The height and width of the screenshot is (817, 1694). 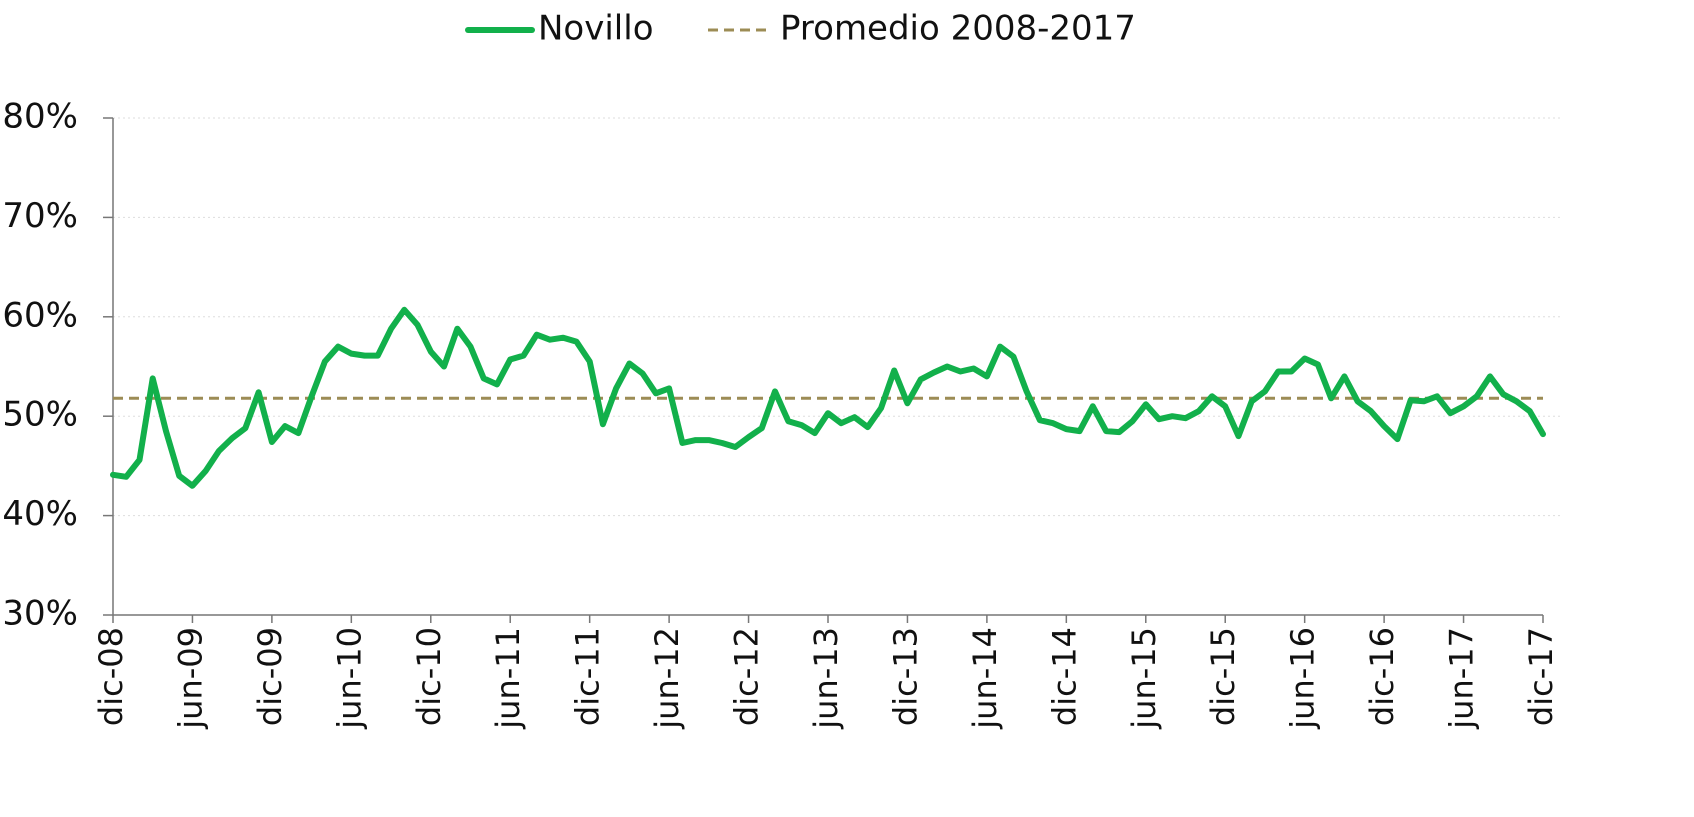 What do you see at coordinates (40, 117) in the screenshot?
I see `y-tick-label: 80%` at bounding box center [40, 117].